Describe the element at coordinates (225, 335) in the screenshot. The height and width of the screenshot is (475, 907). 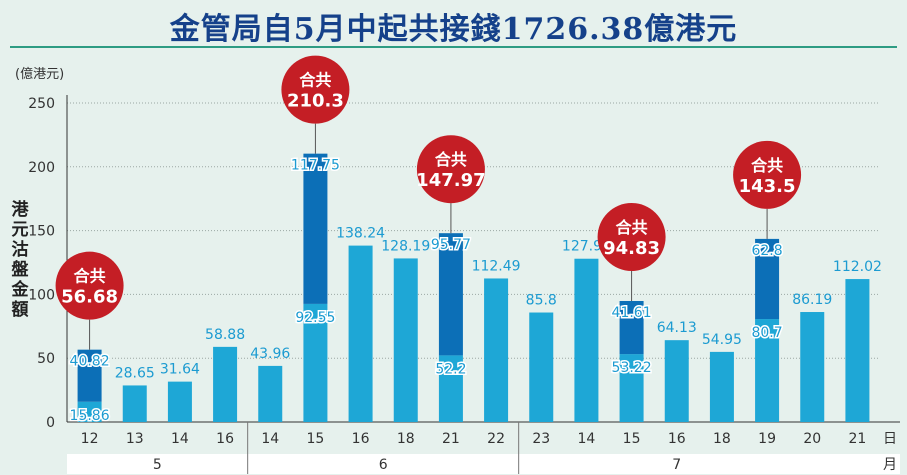
I see `data-label: 58.88` at that location.